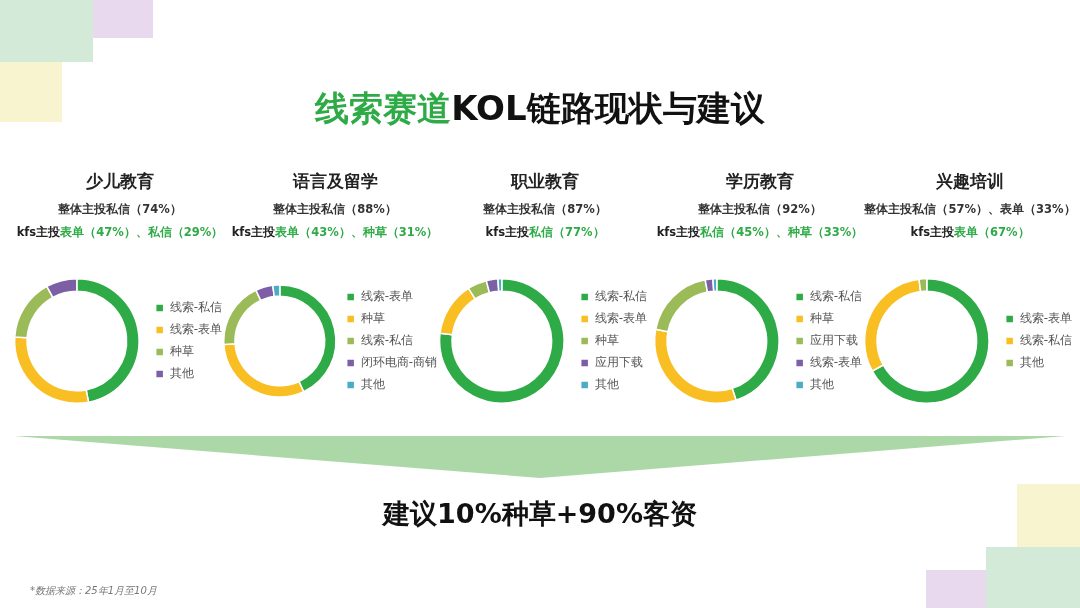 This screenshot has height=608, width=1080. I want to click on text: kfs主投私信（77%）, so click(545, 232).